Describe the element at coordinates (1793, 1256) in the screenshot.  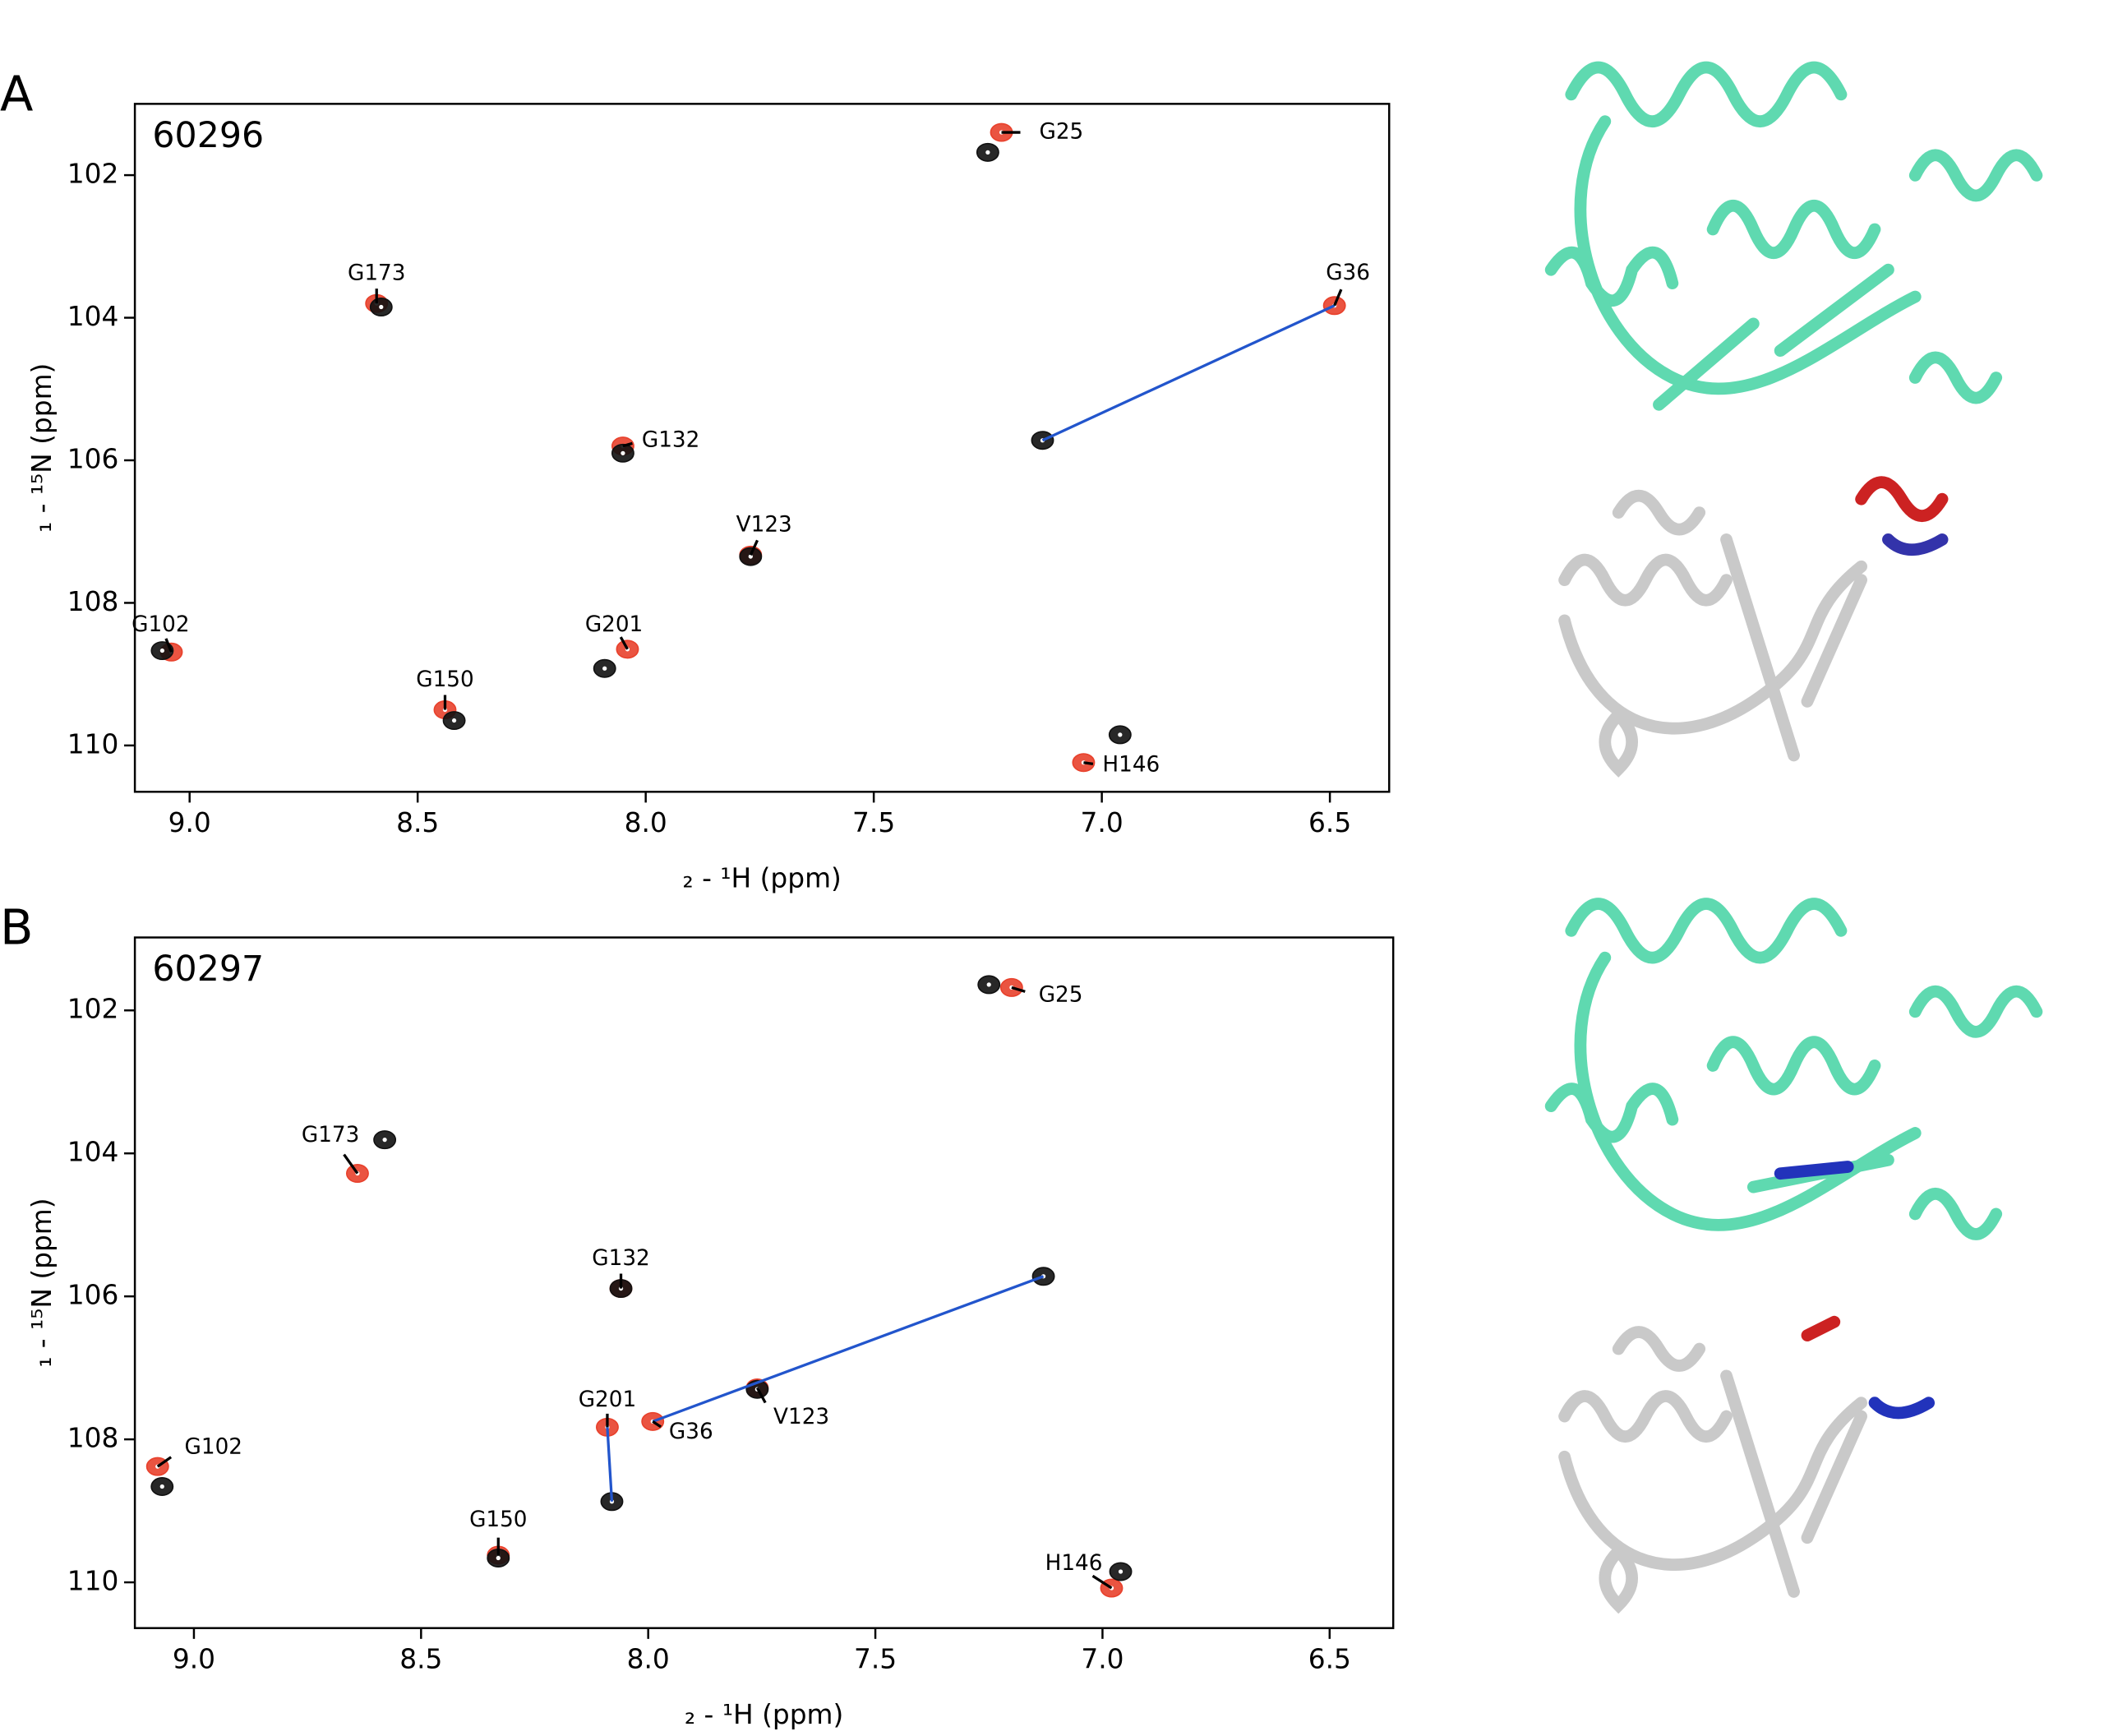
I see `protein-structure-b` at that location.